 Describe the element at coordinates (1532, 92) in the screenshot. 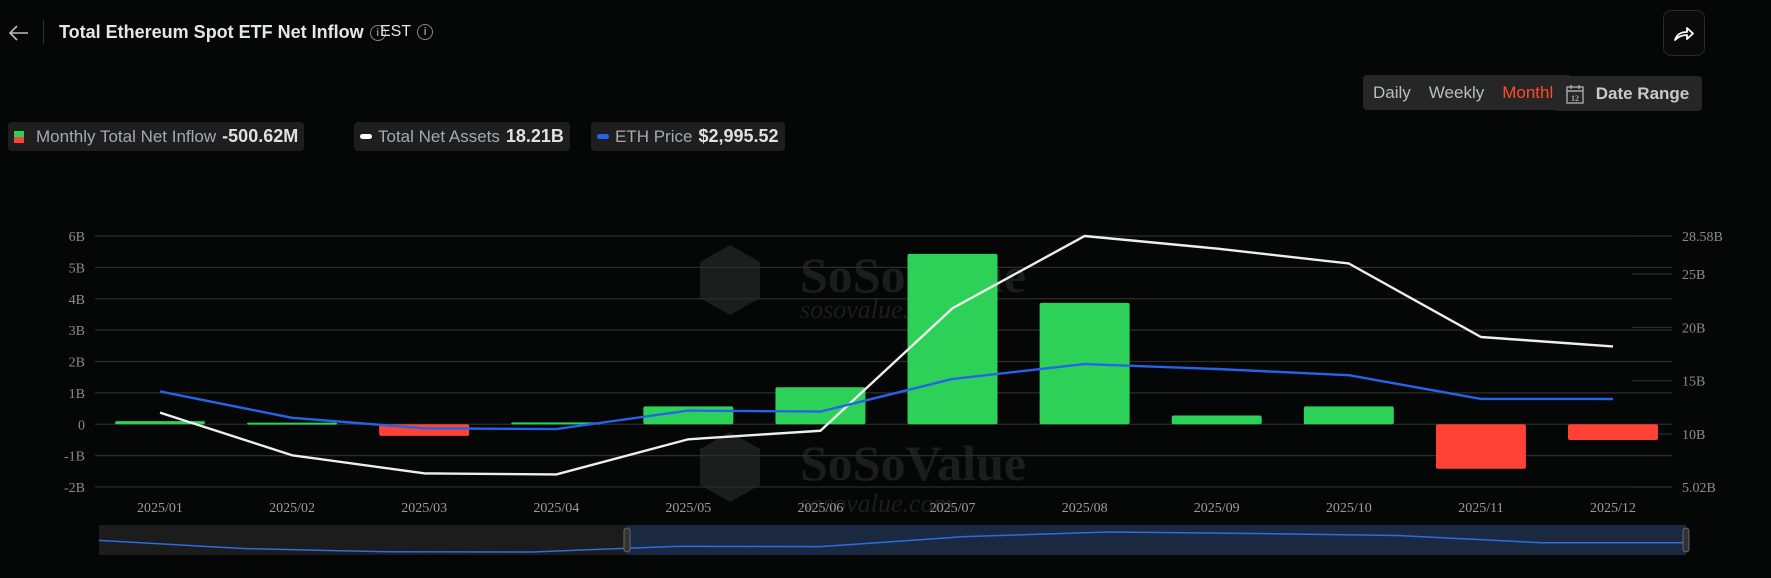

I see `period-monthly: Monthly` at that location.